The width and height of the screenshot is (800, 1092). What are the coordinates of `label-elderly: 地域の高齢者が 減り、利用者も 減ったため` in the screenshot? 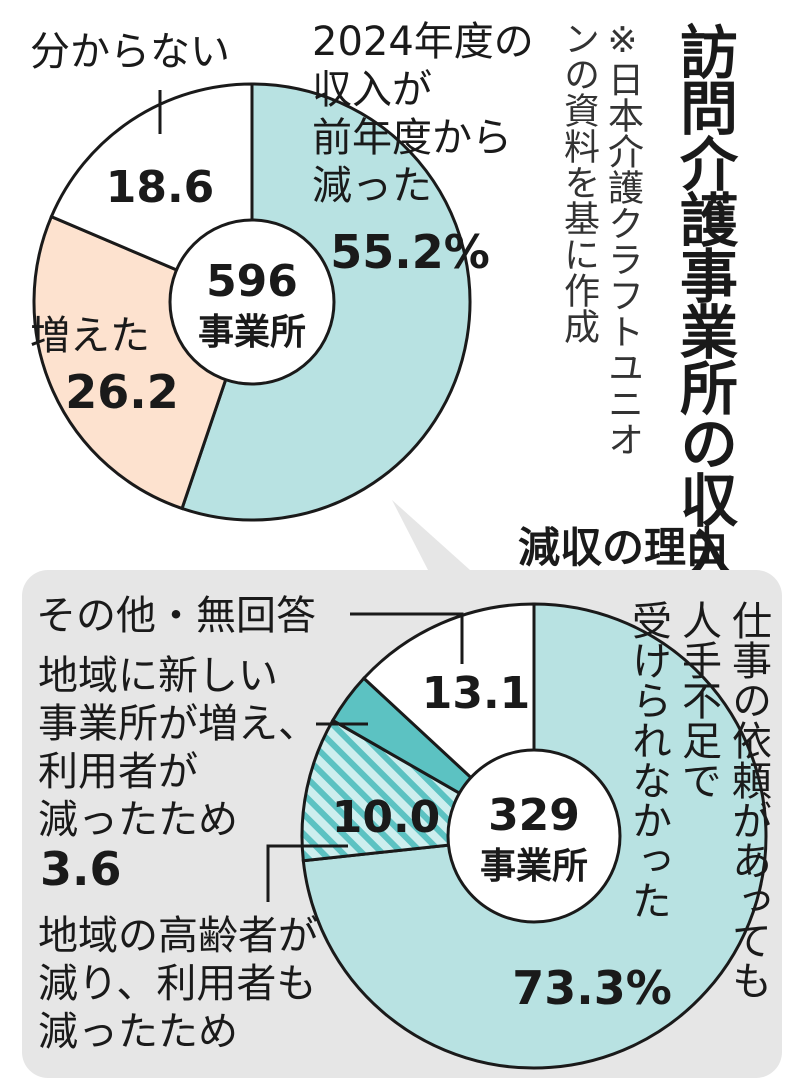 It's located at (178, 984).